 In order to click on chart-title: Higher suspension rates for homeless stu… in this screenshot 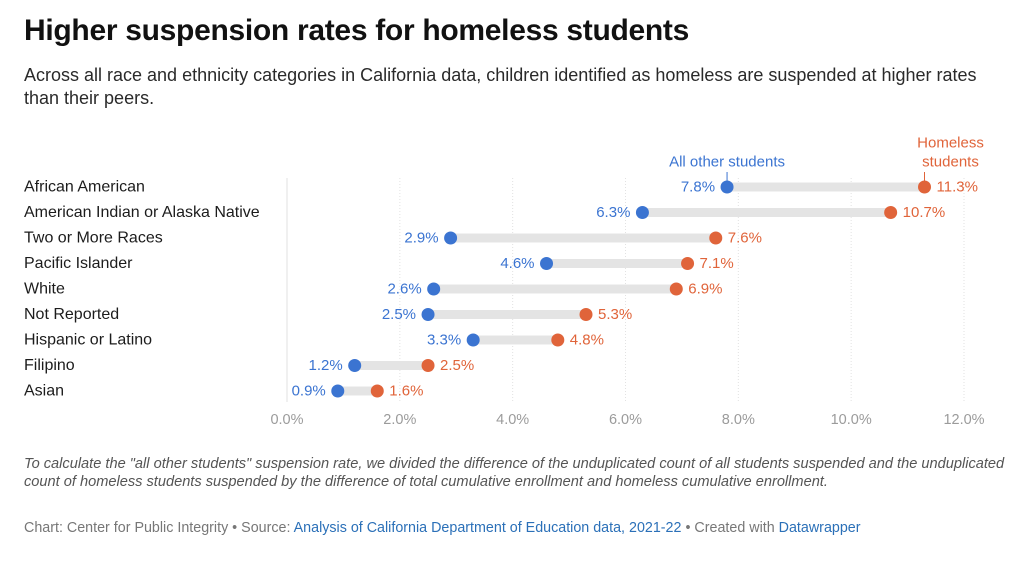, I will do `click(357, 30)`.